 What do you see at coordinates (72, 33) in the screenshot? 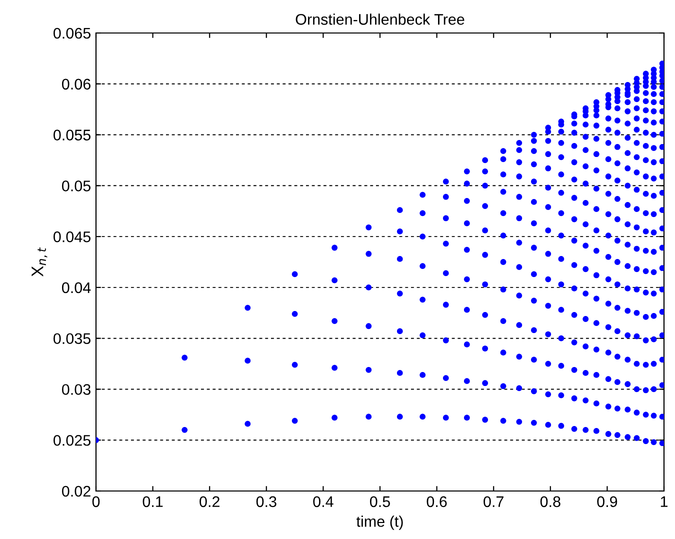
I see `y-tick-label: 0.065` at bounding box center [72, 33].